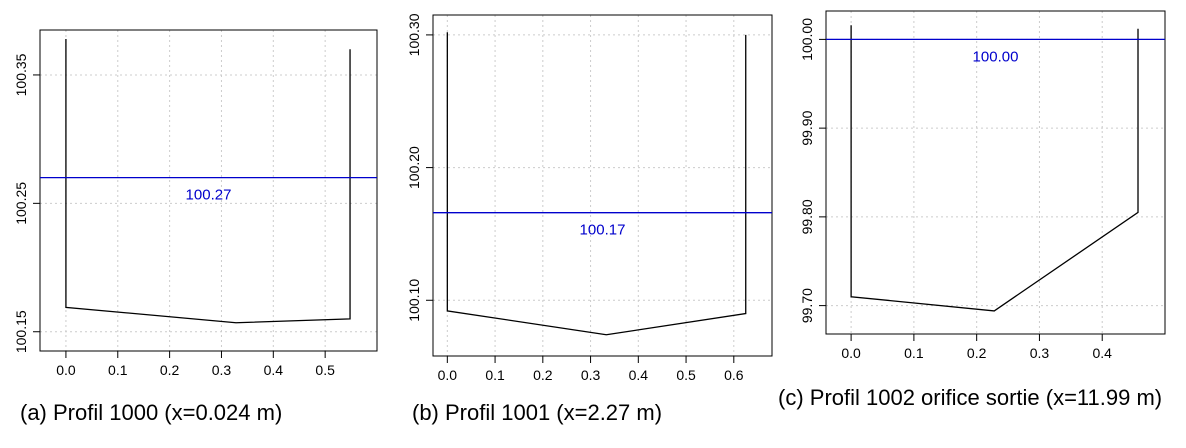  What do you see at coordinates (151, 412) in the screenshot?
I see `caption-a: (a) Profil 1000 (x=0.024 m)` at bounding box center [151, 412].